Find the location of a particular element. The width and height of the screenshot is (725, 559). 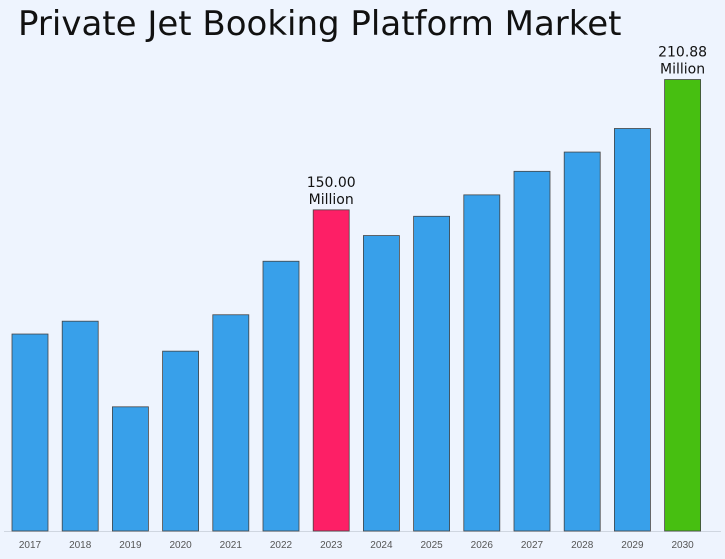

x-tick-label-2018: 2018 is located at coordinates (80, 545).